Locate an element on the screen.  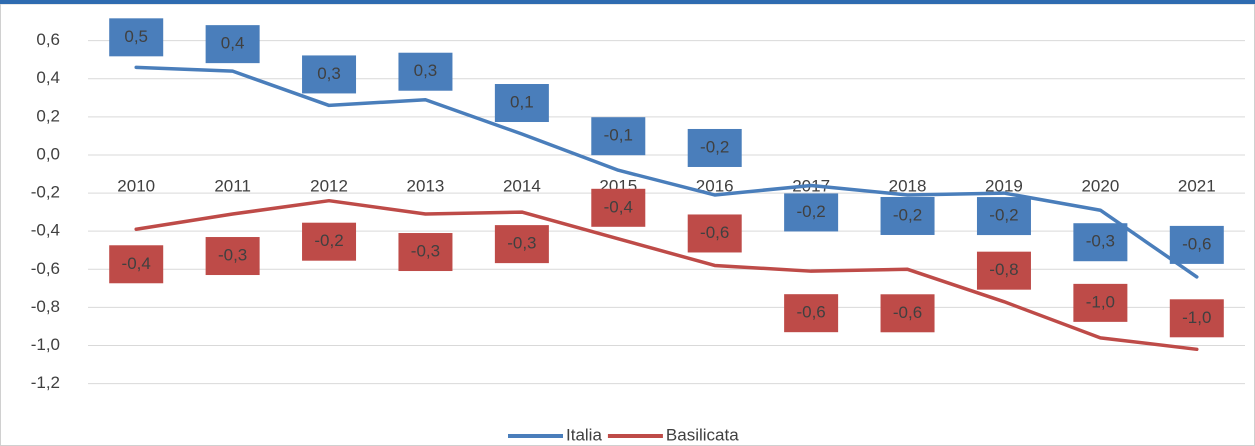
x-tick-label: 2020 is located at coordinates (1100, 185).